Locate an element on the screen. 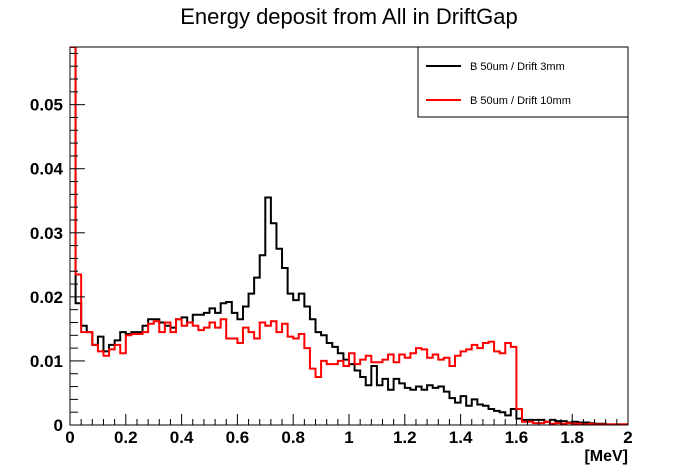 The image size is (698, 473). x-tick-label: 1.6 is located at coordinates (517, 437).